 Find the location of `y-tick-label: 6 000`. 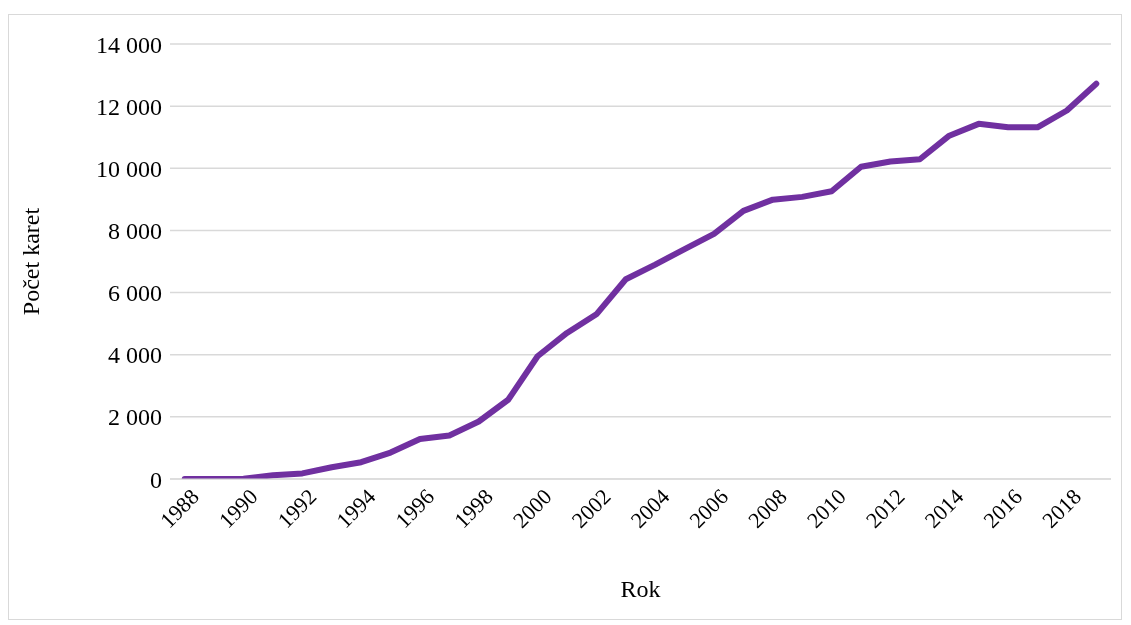

y-tick-label: 6 000 is located at coordinates (135, 293).